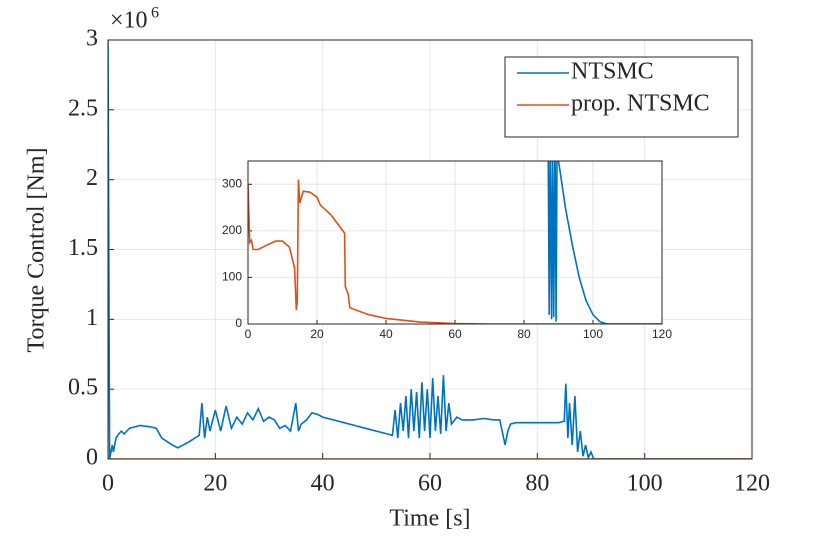  Describe the element at coordinates (92, 39) in the screenshot. I see `y-tick-label: 3` at that location.